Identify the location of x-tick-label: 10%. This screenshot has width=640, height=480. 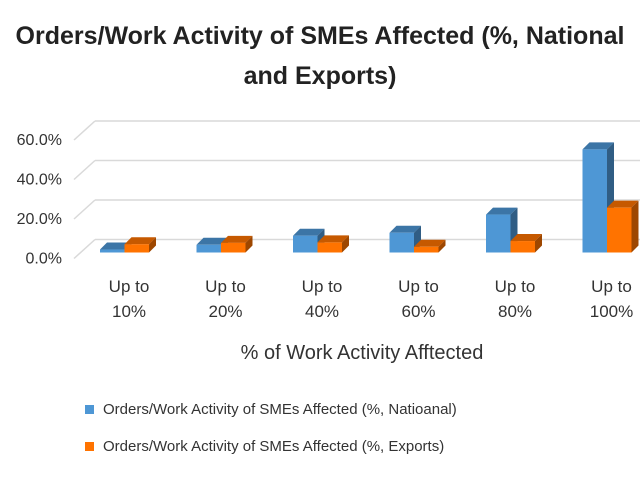
(129, 311).